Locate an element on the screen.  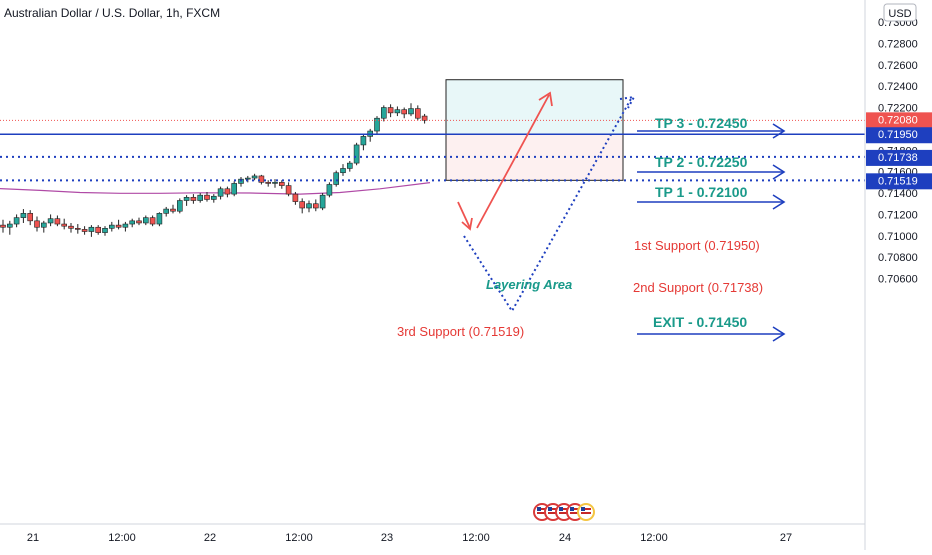
level-badge-3-bg is located at coordinates (899, 181).